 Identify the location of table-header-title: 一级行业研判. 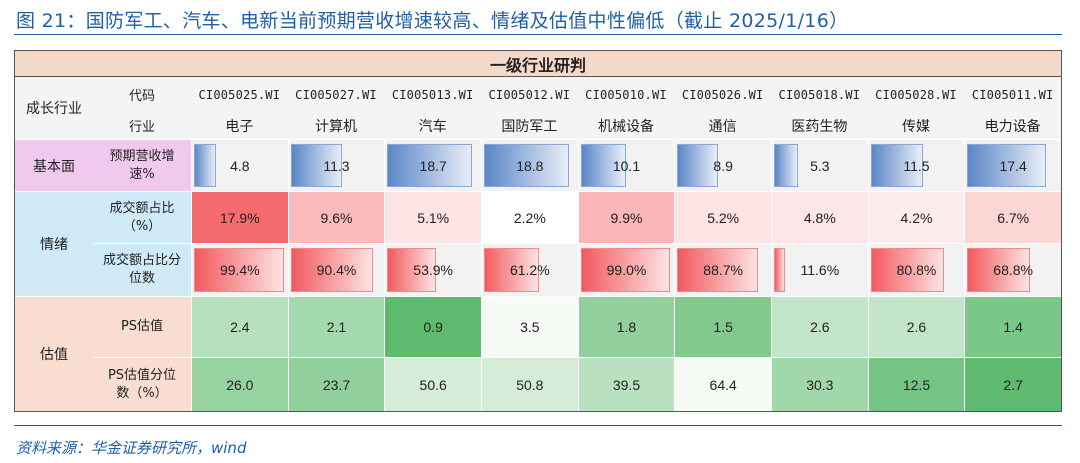
(538, 64).